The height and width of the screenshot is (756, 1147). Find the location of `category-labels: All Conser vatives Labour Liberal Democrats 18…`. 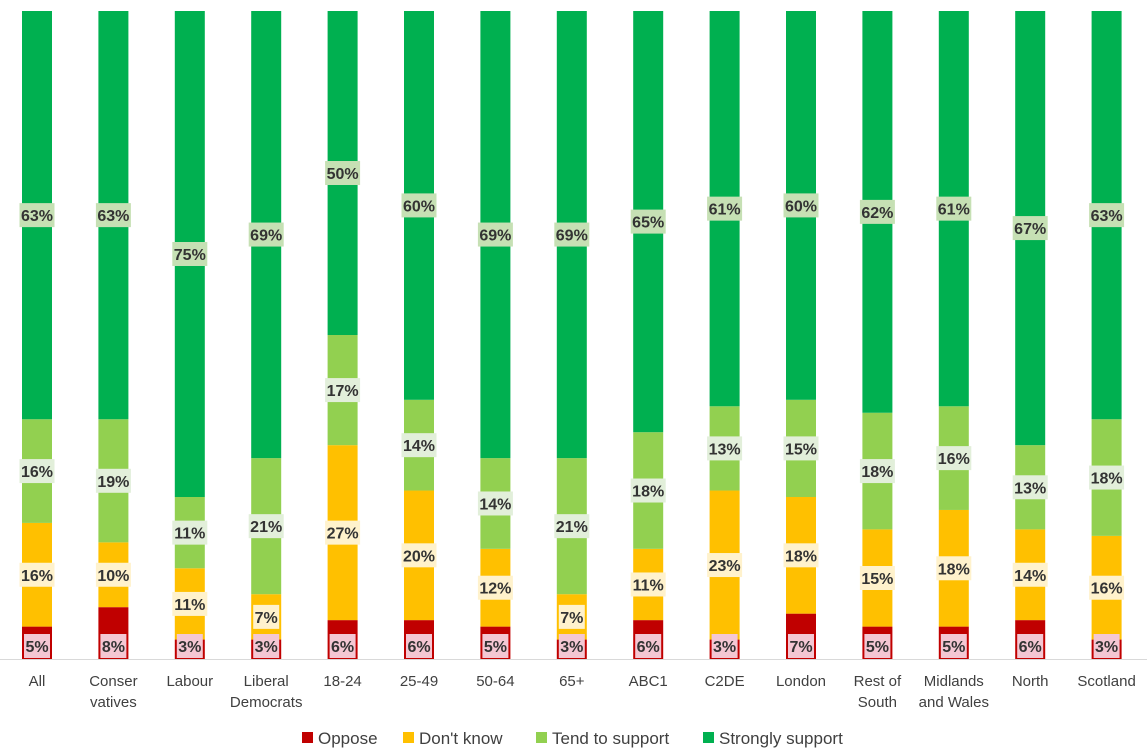

category-labels: All Conser vatives Labour Liberal Democrats 18… is located at coordinates (582, 692).